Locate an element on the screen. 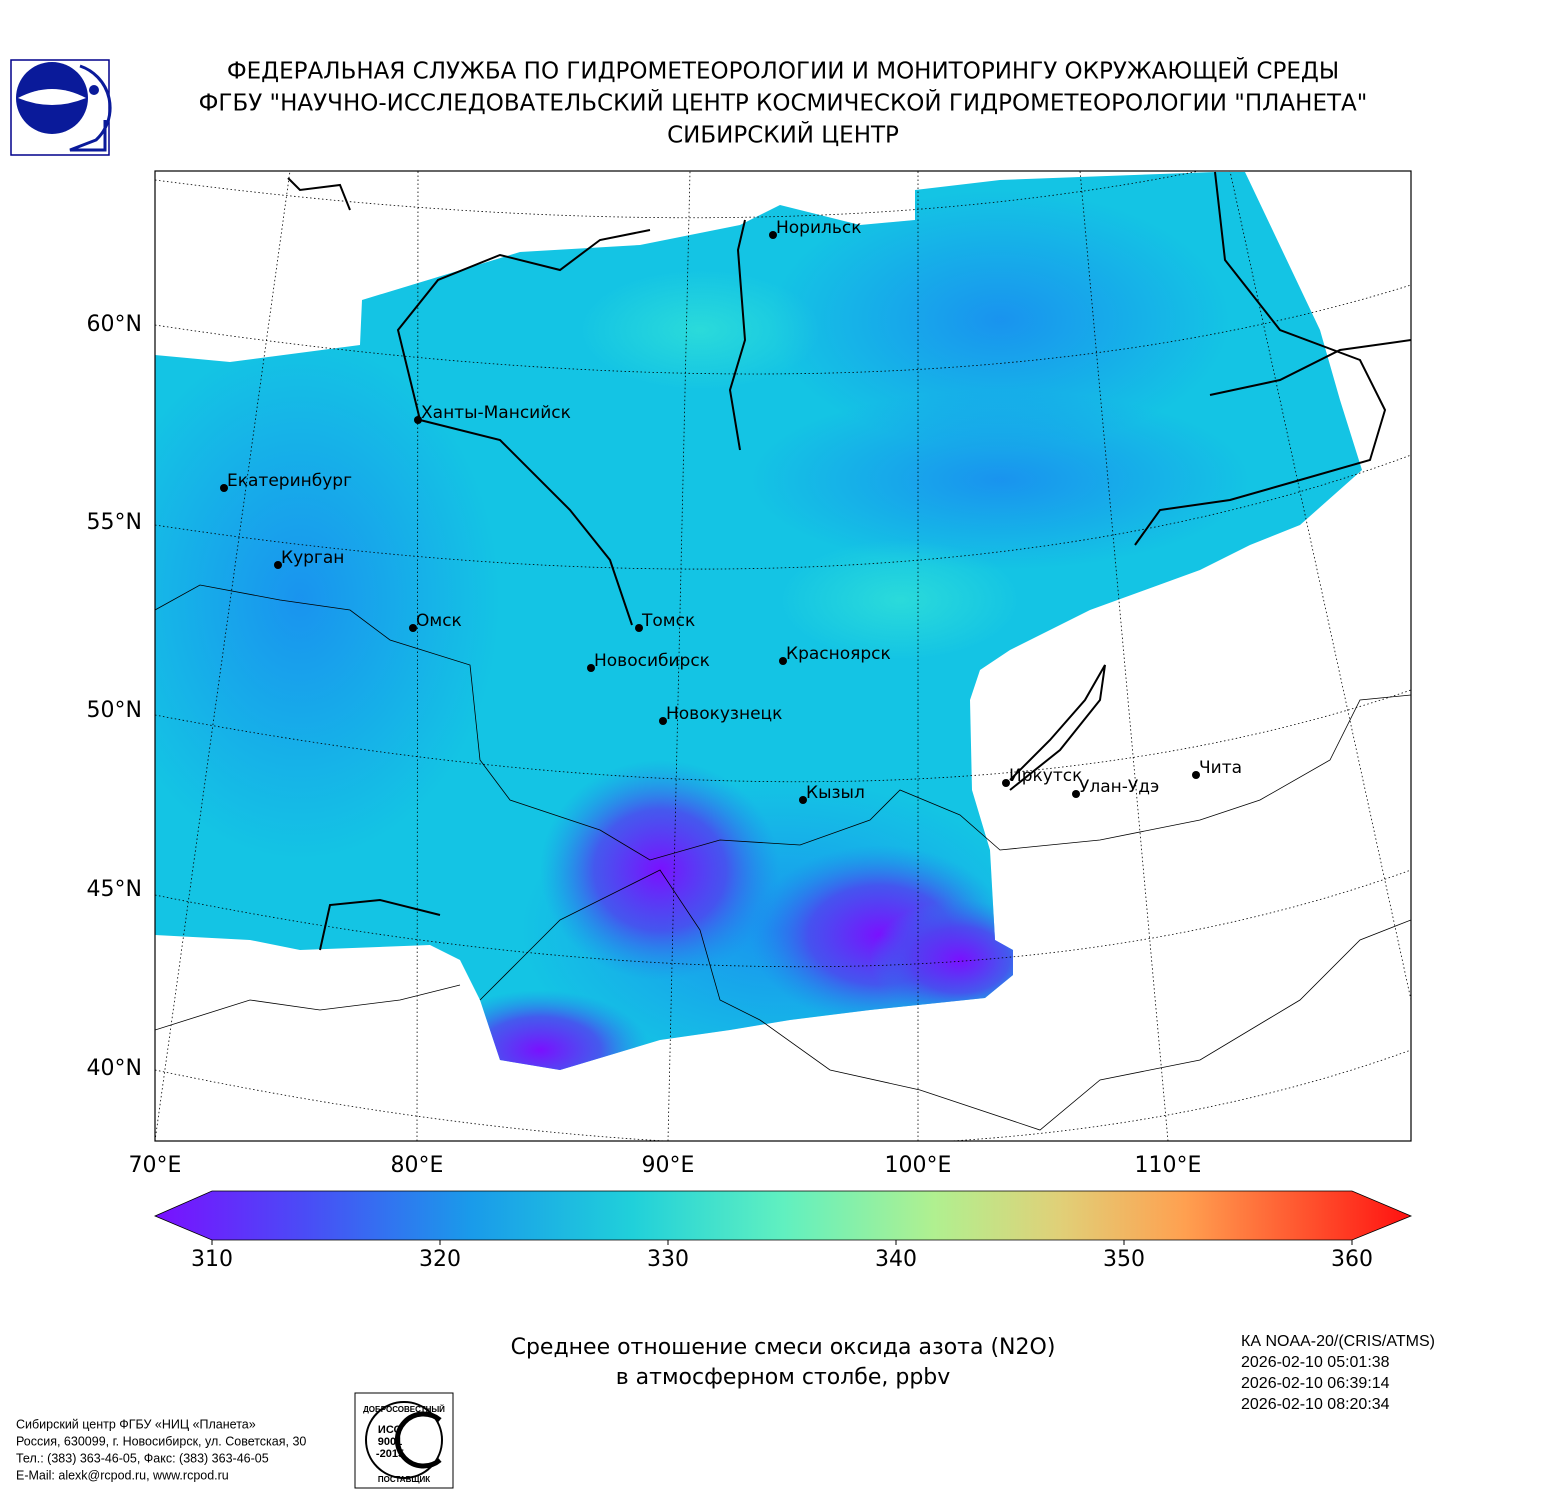 Image resolution: width=1550 pixels, height=1500 pixels. city-label: Омск is located at coordinates (439, 621).